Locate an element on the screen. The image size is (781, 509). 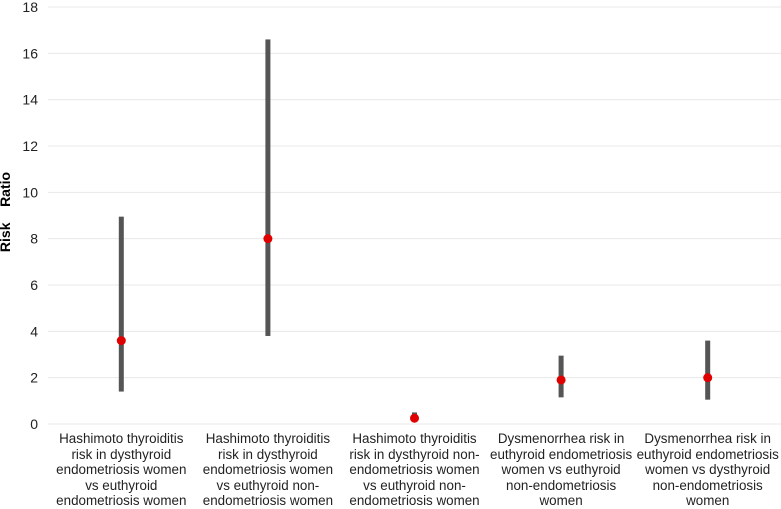
y-tick-label: 8 is located at coordinates (34, 239).